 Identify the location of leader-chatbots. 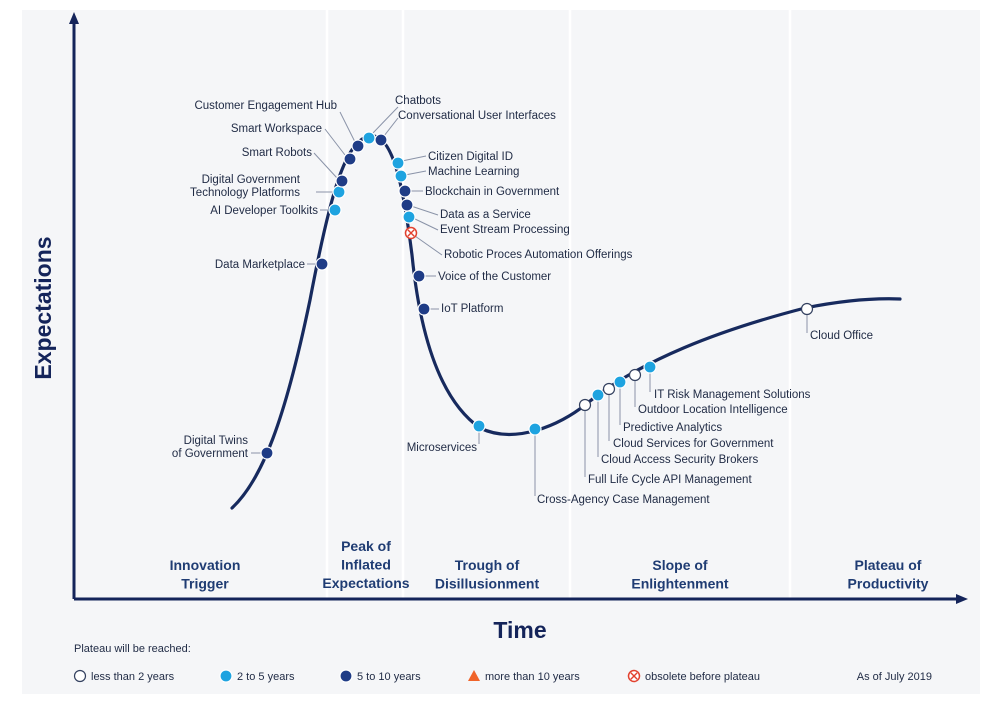
(385, 120).